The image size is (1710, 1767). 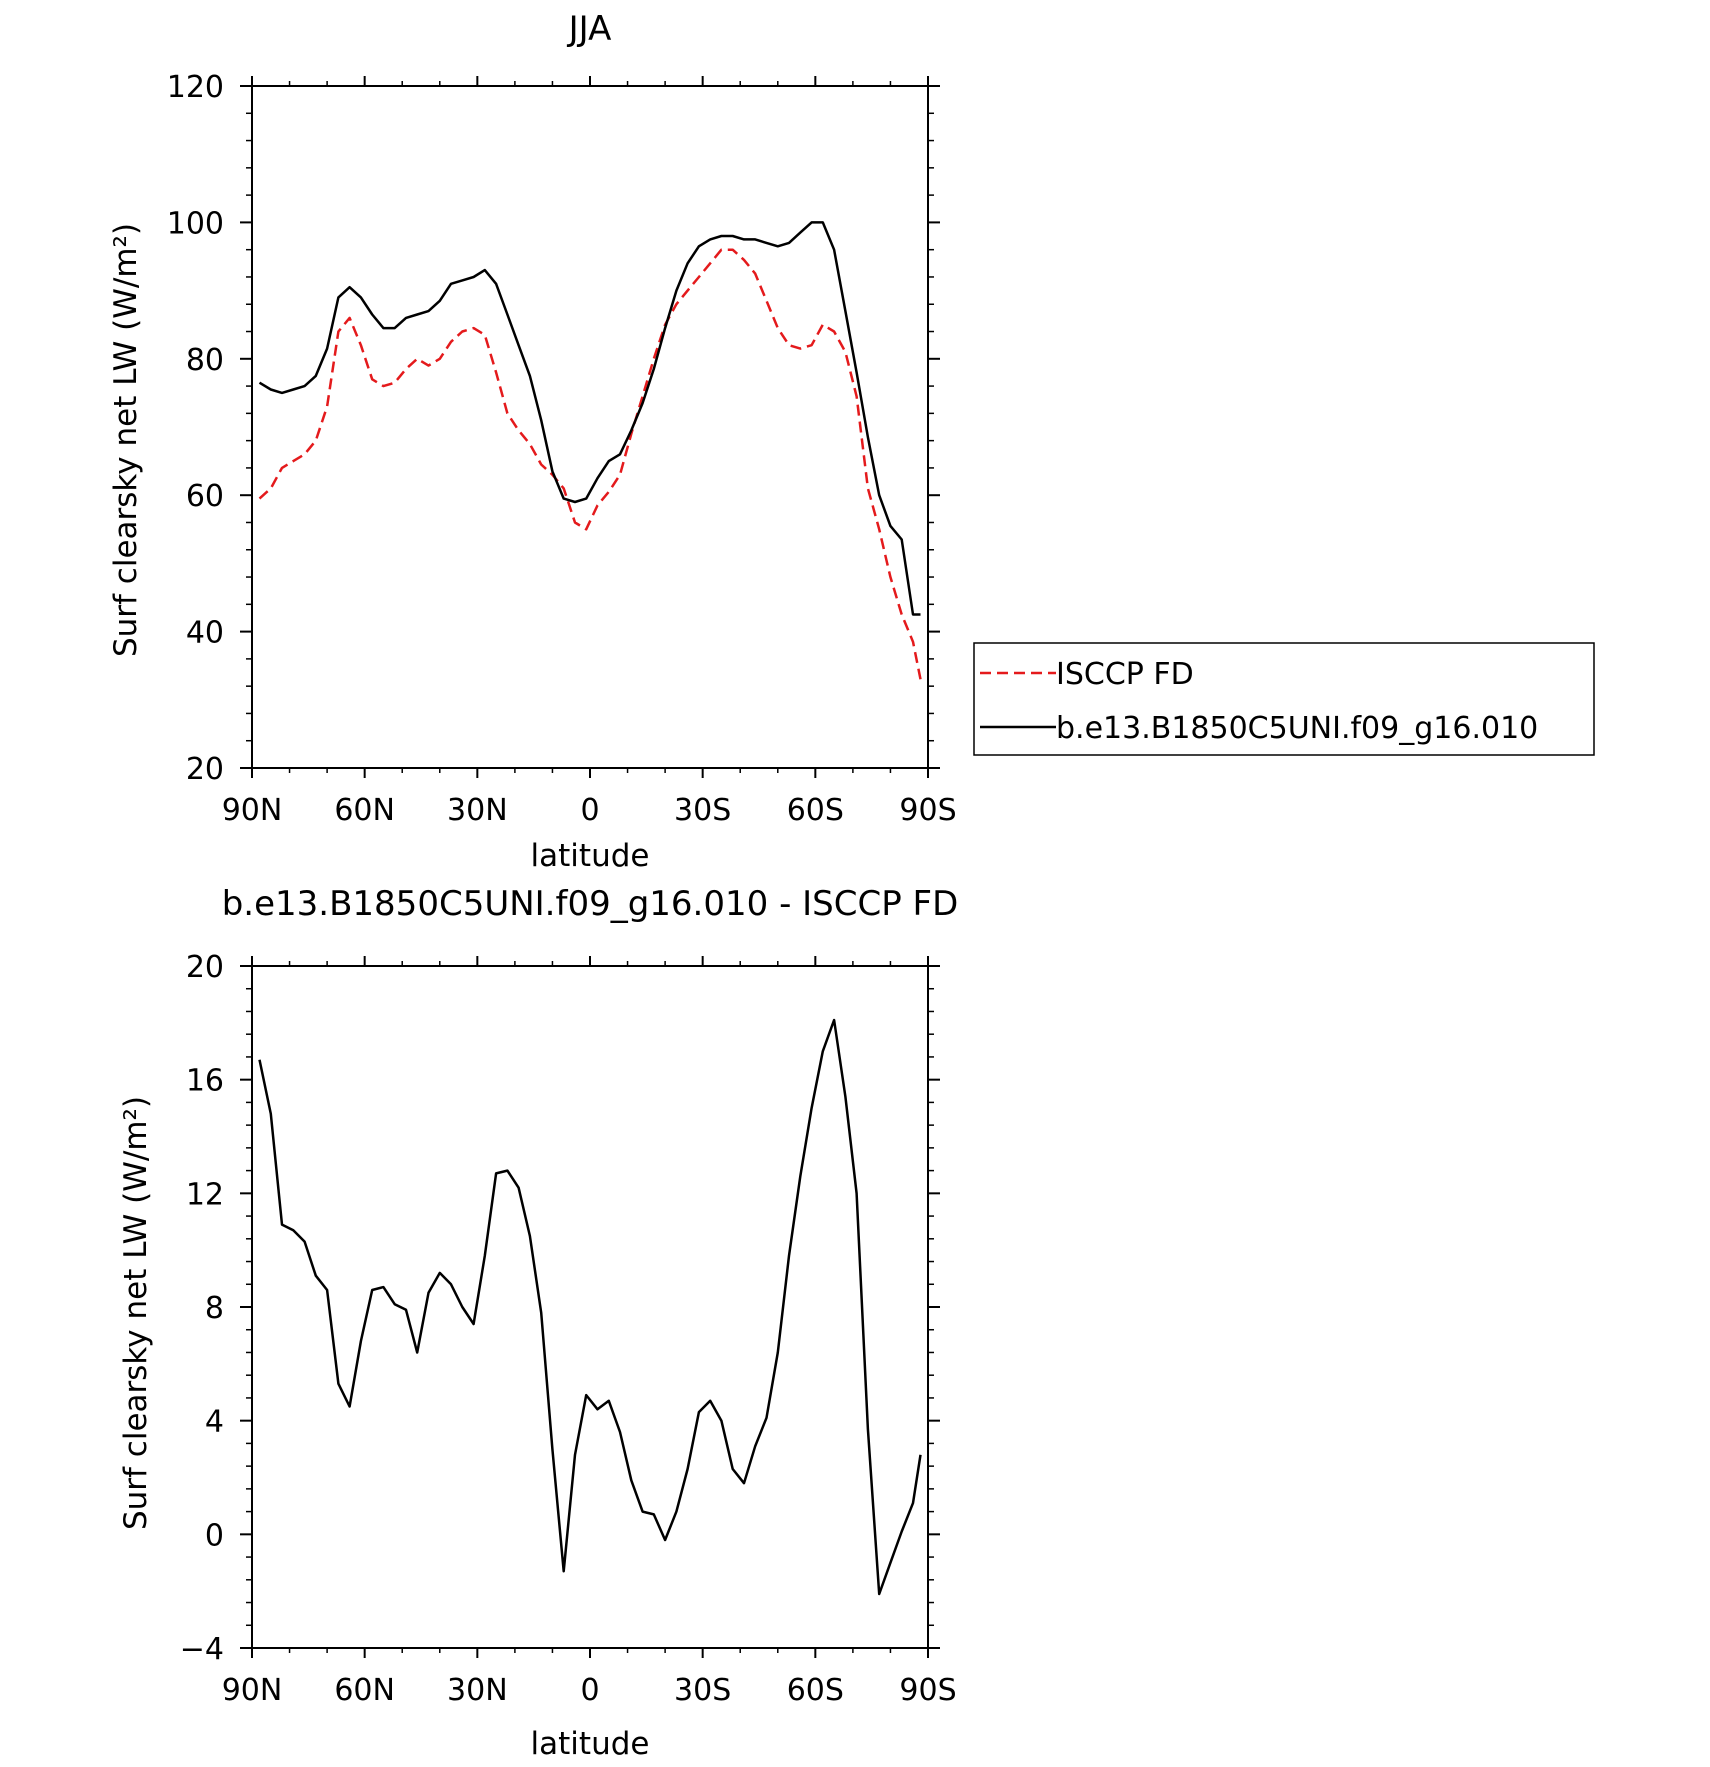 What do you see at coordinates (126, 440) in the screenshot?
I see `top-y-axis-label: Surf clearsky net LW (W/m²)` at bounding box center [126, 440].